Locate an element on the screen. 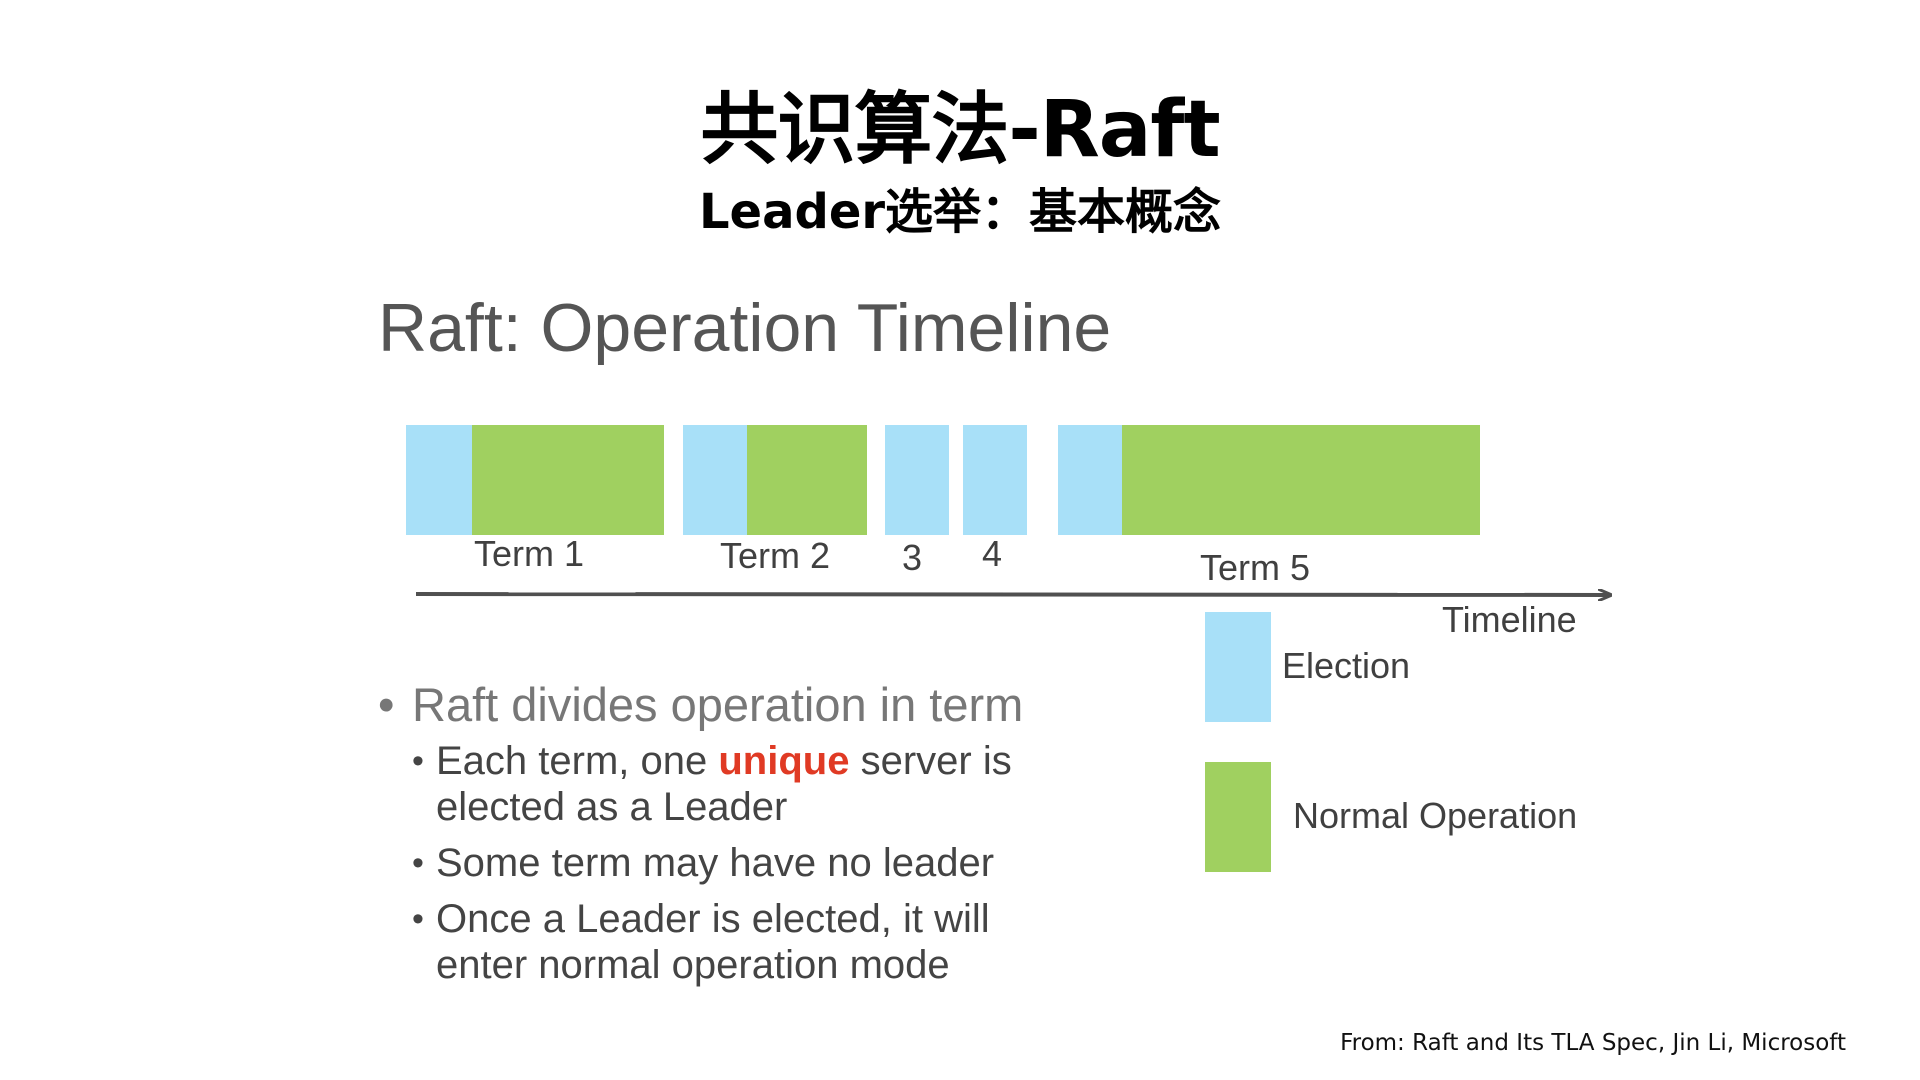  term-5-block is located at coordinates (1269, 480).